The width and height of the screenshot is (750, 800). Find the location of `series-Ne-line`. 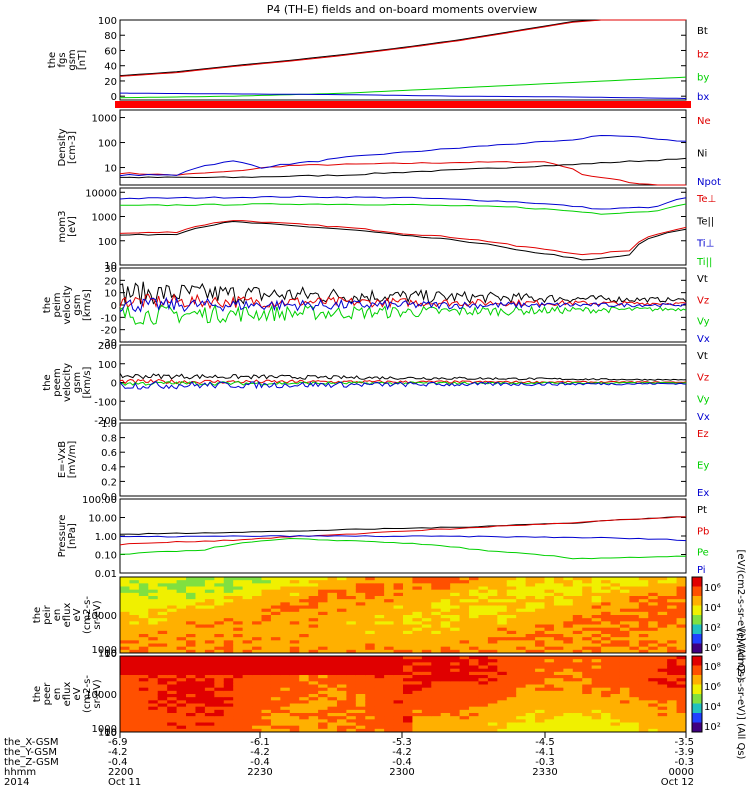

series-Ne-line is located at coordinates (402, 173).